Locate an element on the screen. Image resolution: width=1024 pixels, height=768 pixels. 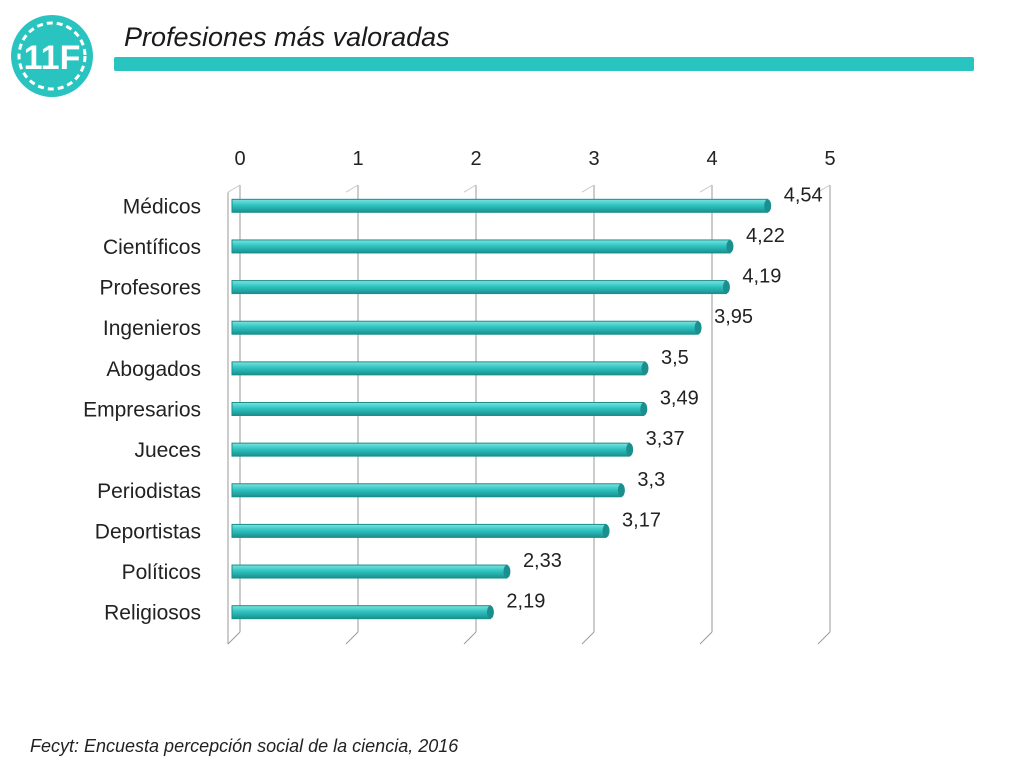
value-label: 4,19 is located at coordinates (761, 277).